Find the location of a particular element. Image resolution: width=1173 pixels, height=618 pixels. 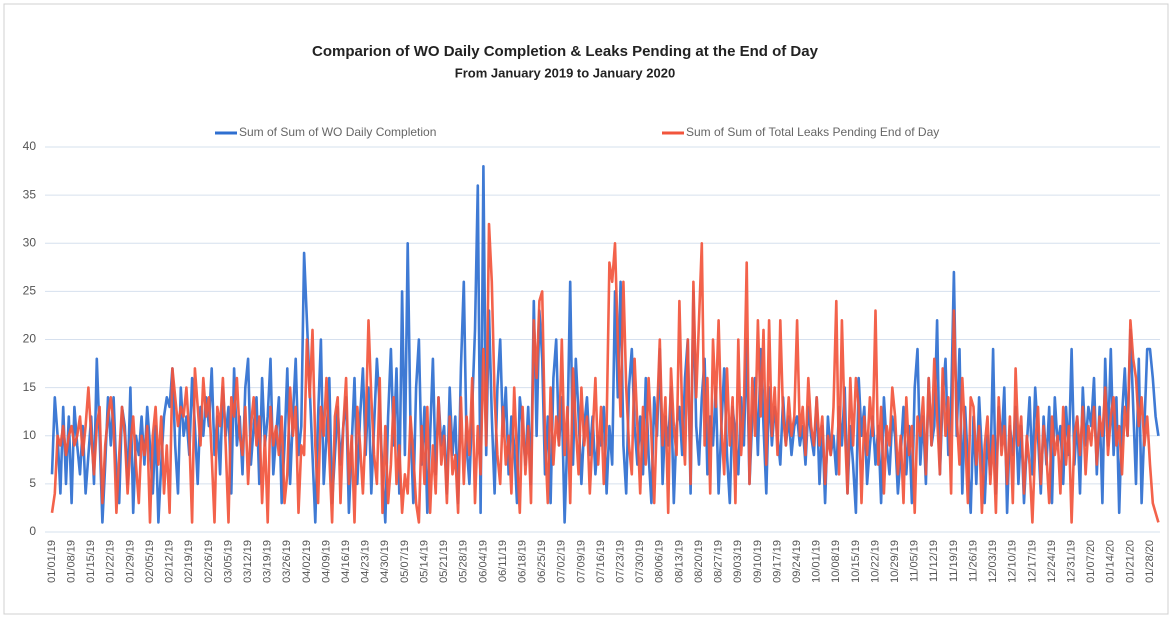

x-tick-label: 07/09/19 is located at coordinates (581, 561).